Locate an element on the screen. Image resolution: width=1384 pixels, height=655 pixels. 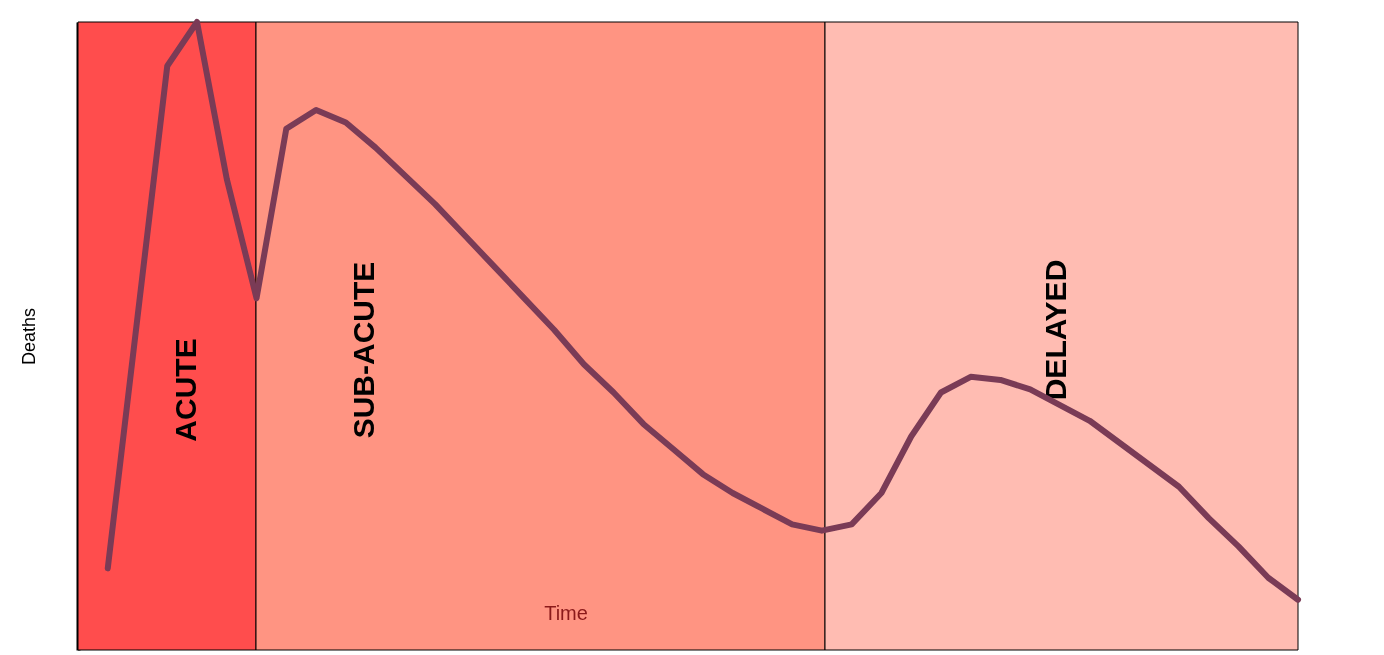
annotation: ACUTE is located at coordinates (185, 390).